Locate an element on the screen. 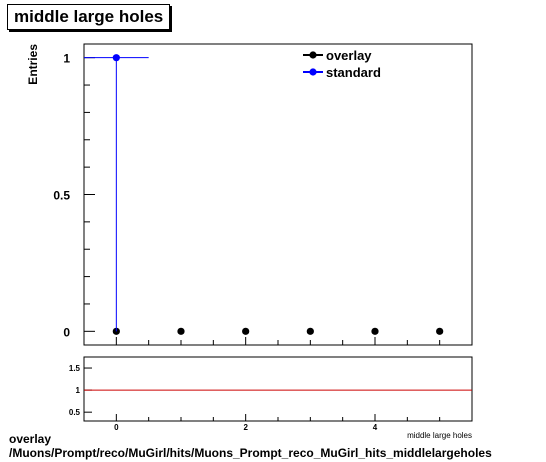 Image resolution: width=546 pixels, height=462 pixels. ratio-y-tick-label: 0.5 is located at coordinates (75, 412).